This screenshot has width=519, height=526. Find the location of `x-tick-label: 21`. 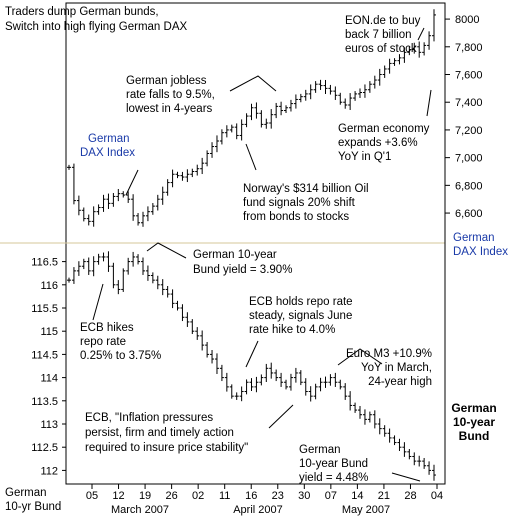

x-tick-label: 21 is located at coordinates (384, 496).